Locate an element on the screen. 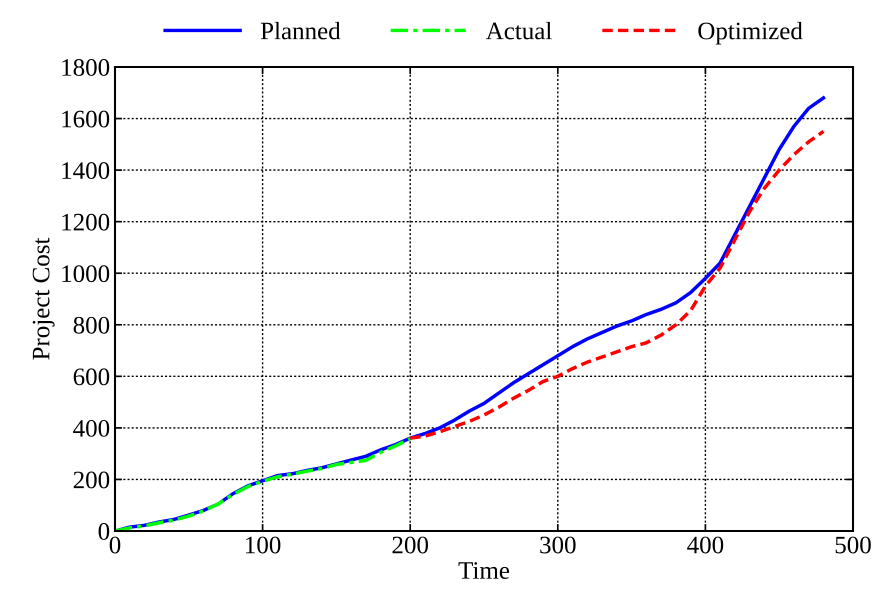 This screenshot has width=885, height=605. x-axis-title: Time is located at coordinates (484, 570).